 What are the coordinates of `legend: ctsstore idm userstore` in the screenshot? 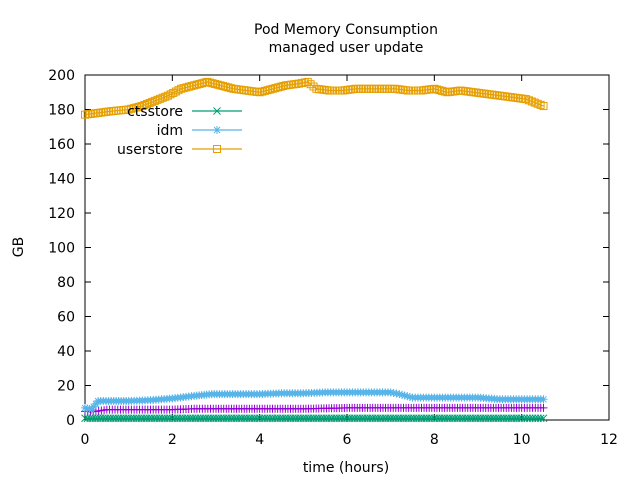 It's located at (179, 131).